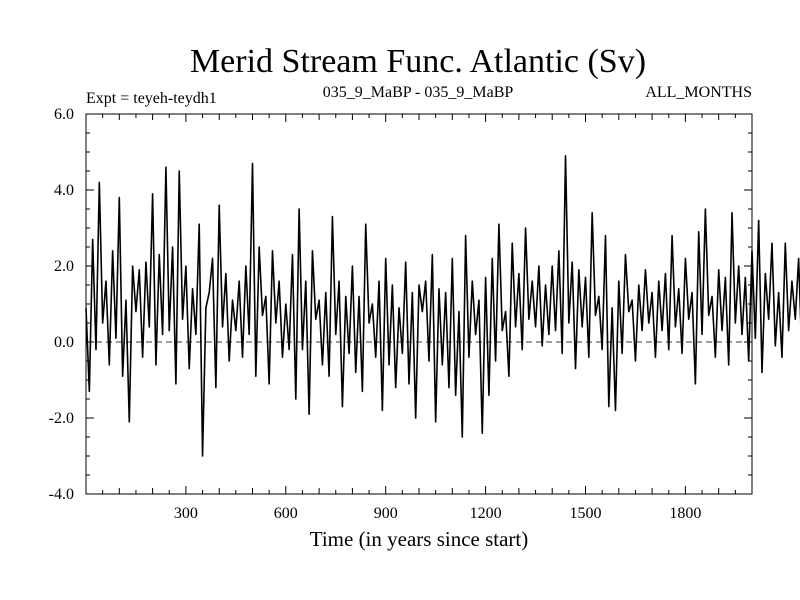 Image resolution: width=800 pixels, height=600 pixels. What do you see at coordinates (418, 92) in the screenshot?
I see `chart-subtitle-center: 035_9_MaBP - 035_9_MaBP` at bounding box center [418, 92].